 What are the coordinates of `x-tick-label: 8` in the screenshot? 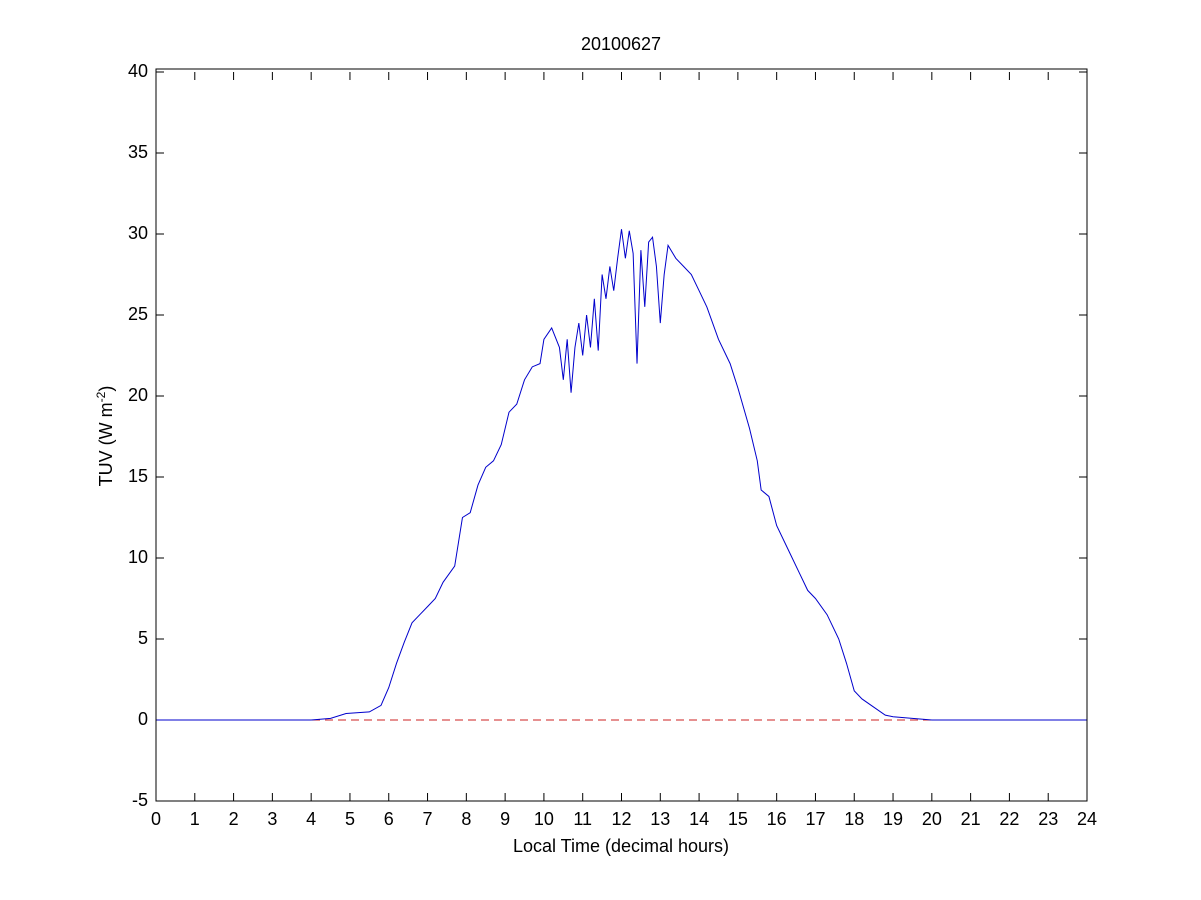 It's located at (466, 819).